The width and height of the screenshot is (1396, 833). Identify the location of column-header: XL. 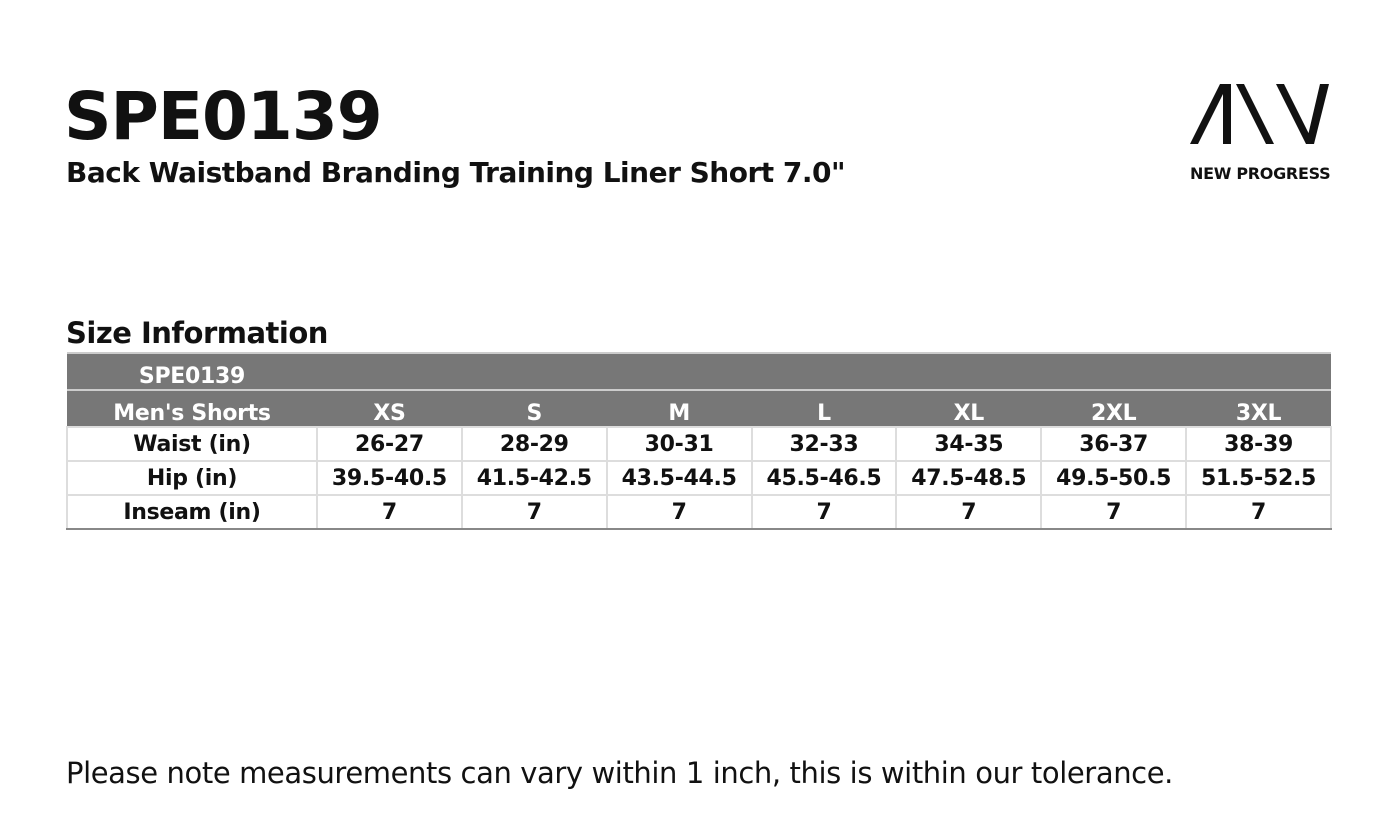
(969, 408).